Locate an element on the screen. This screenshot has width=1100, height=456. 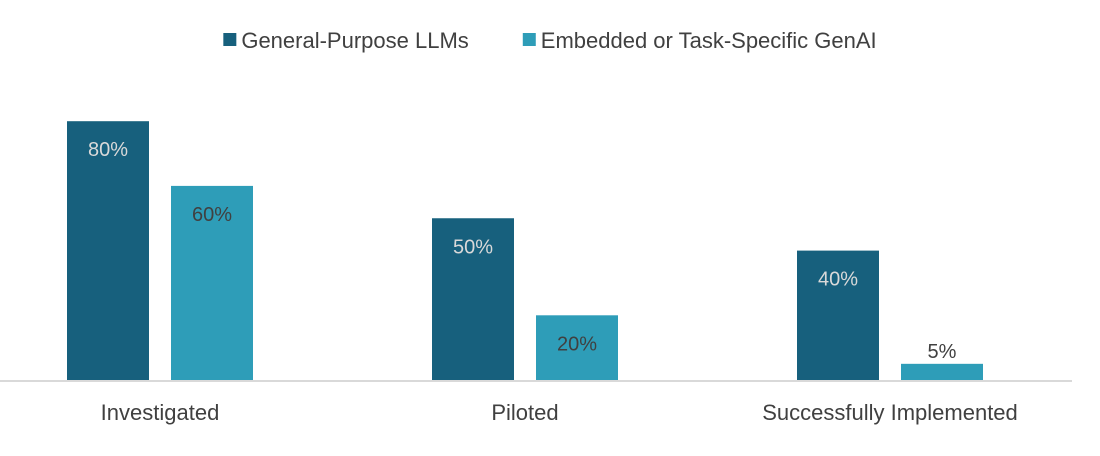
legend-item-1: General-Purpose LLMs is located at coordinates (346, 40).